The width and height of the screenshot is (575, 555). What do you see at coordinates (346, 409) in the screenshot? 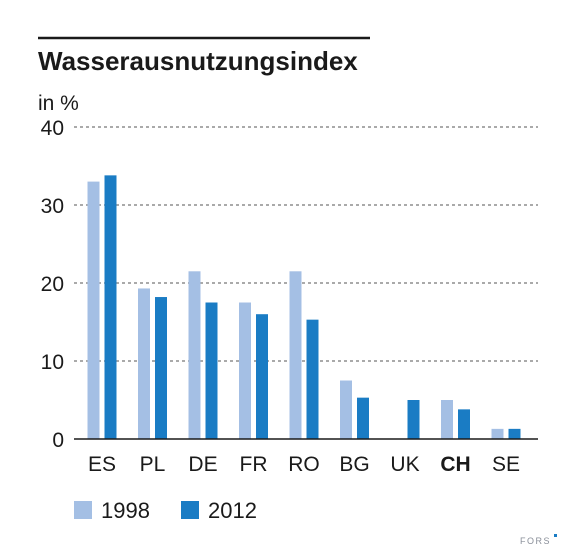
I see `bar-1998-BG` at bounding box center [346, 409].